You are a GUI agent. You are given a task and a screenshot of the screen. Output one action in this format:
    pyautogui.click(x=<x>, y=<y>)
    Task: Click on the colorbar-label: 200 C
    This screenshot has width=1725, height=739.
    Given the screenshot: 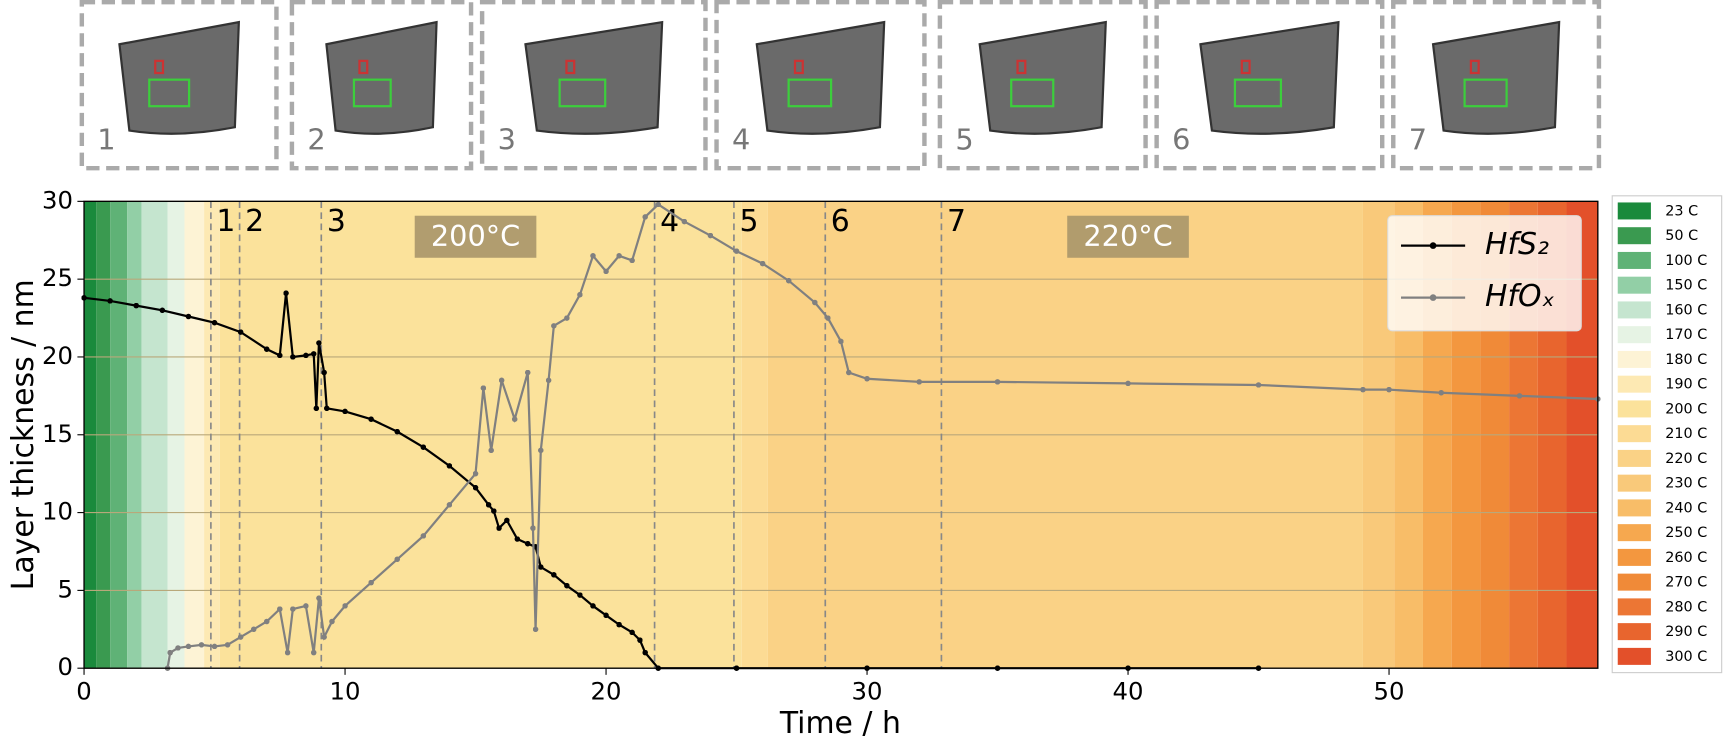 What is the action you would take?
    pyautogui.click(x=1686, y=409)
    